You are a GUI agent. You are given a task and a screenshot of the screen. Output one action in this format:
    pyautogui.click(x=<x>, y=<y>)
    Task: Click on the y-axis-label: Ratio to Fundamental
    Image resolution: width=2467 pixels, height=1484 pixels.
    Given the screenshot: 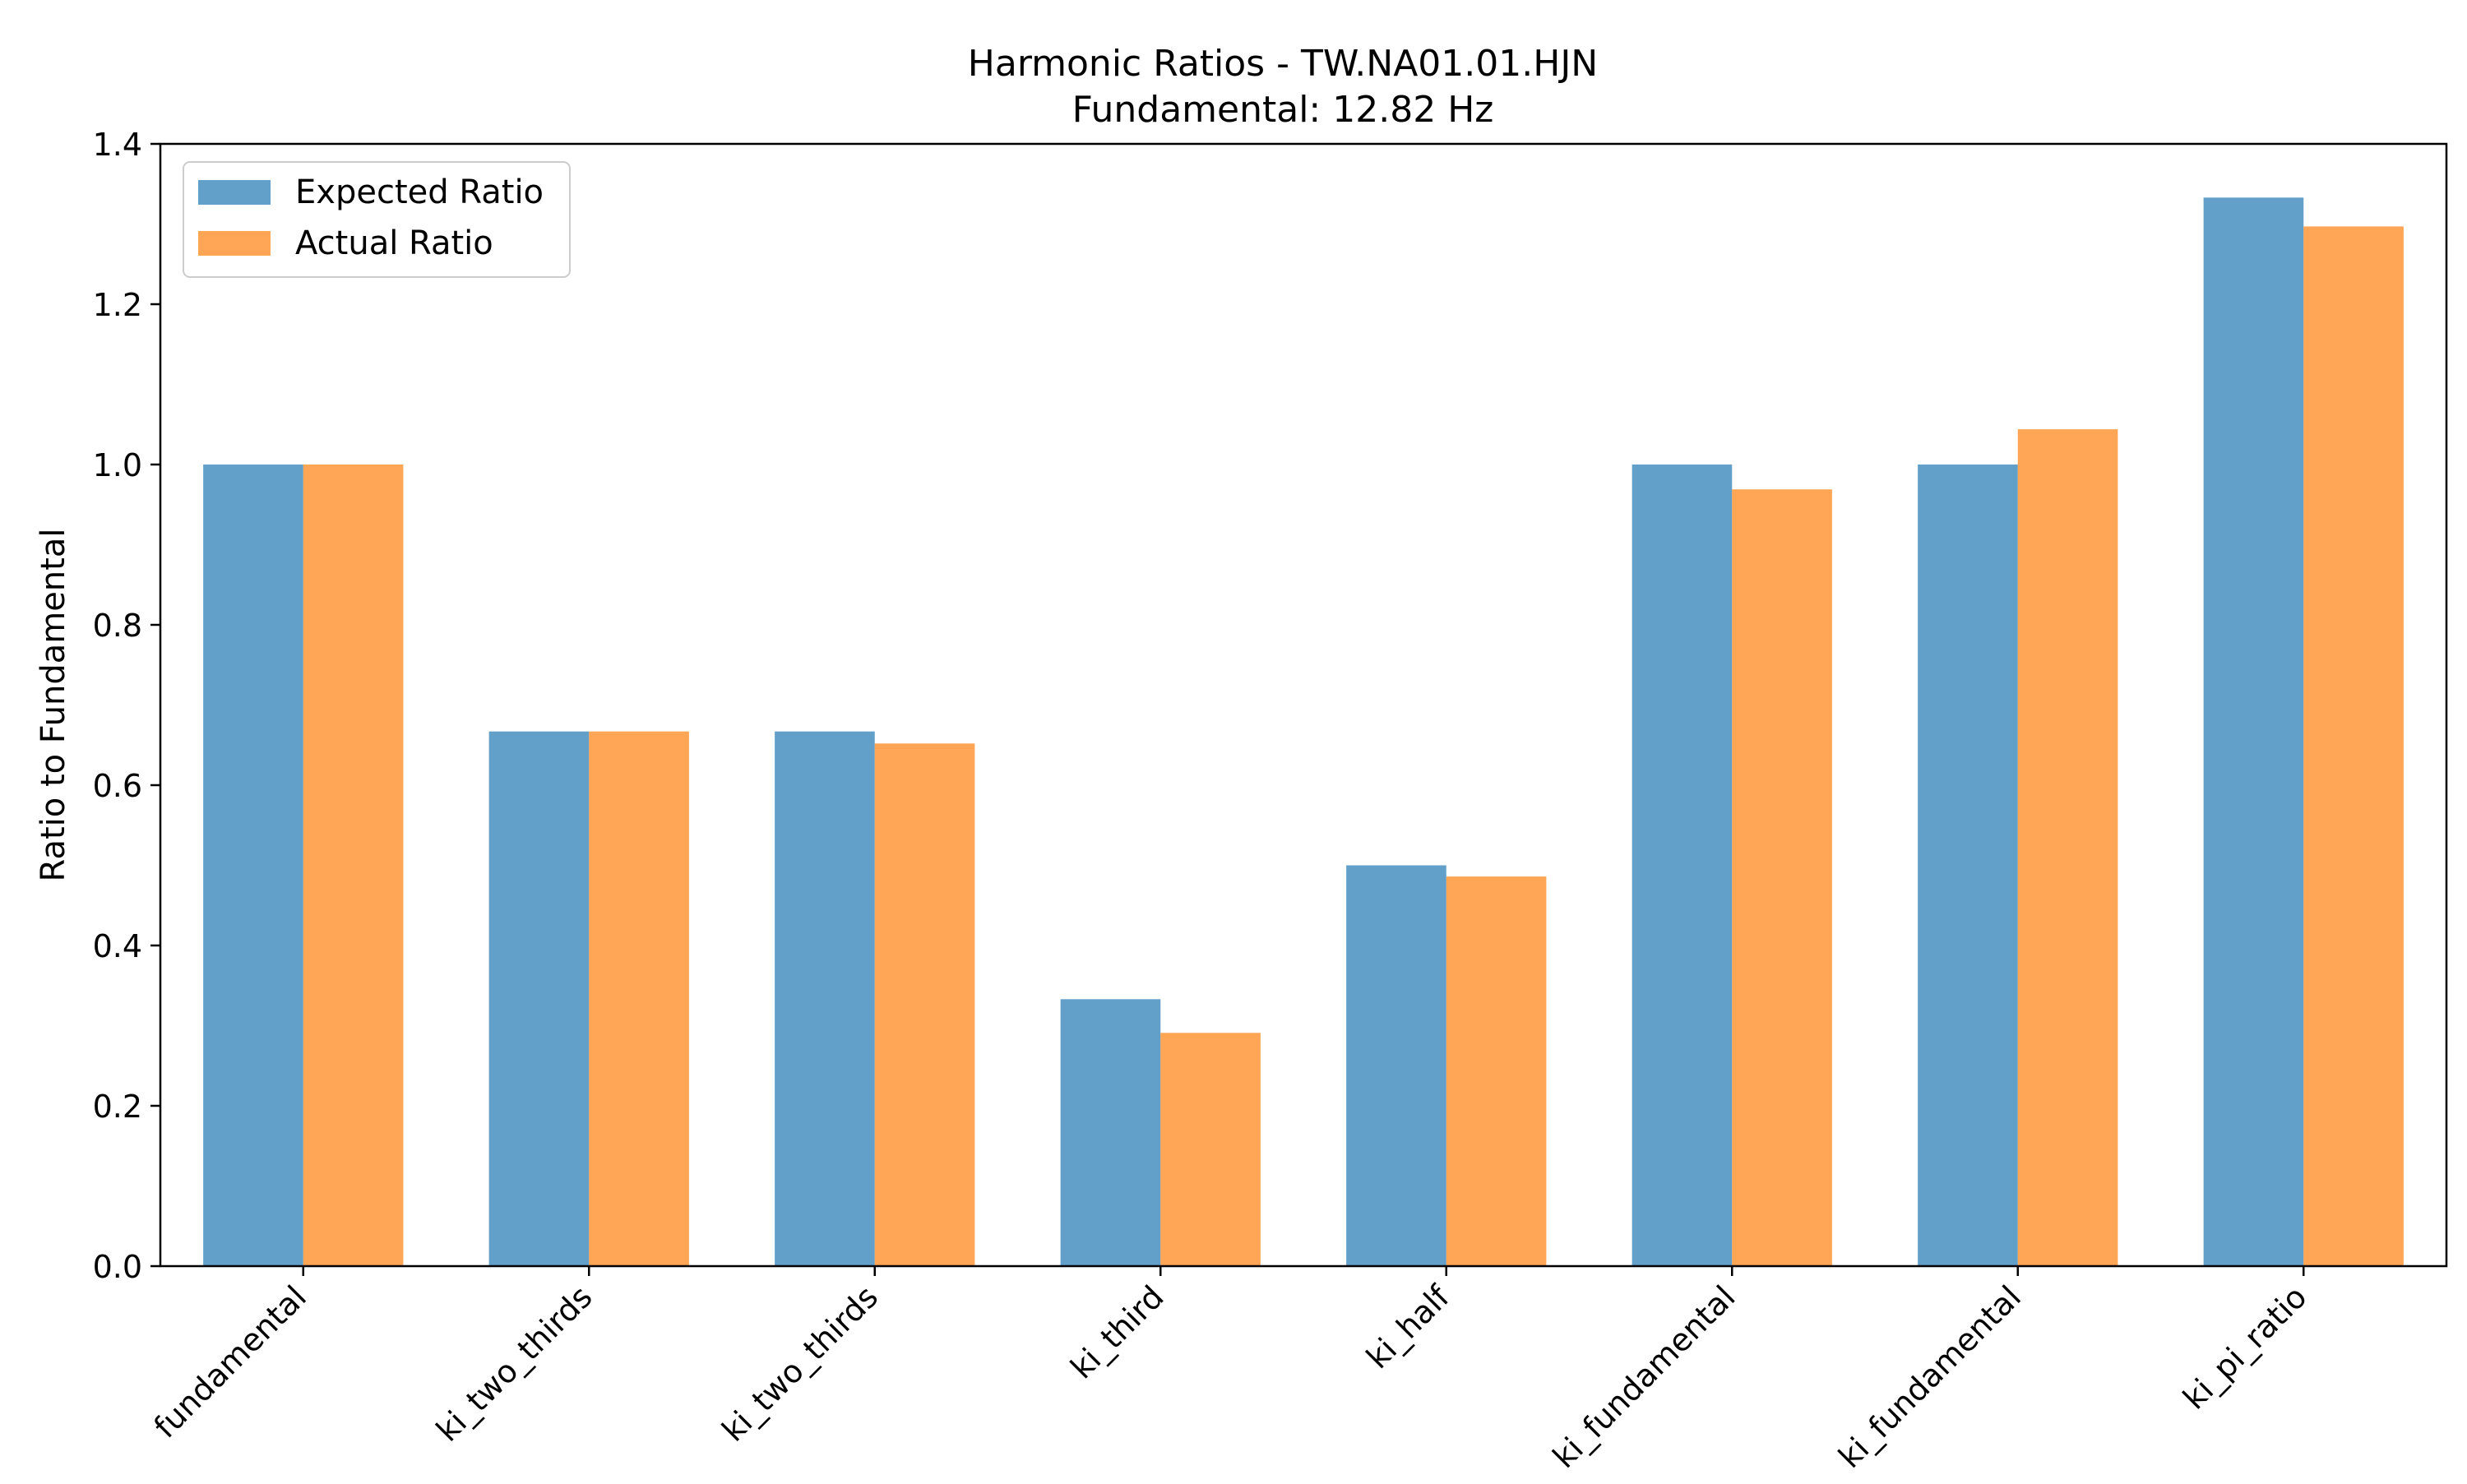 What is the action you would take?
    pyautogui.click(x=54, y=706)
    